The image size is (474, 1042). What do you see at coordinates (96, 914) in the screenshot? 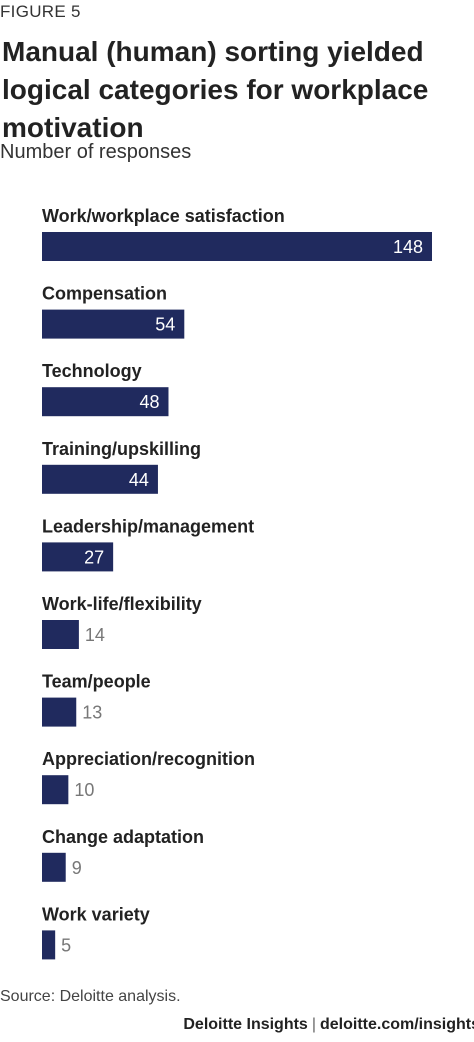
I see `category-label: Work variety` at bounding box center [96, 914].